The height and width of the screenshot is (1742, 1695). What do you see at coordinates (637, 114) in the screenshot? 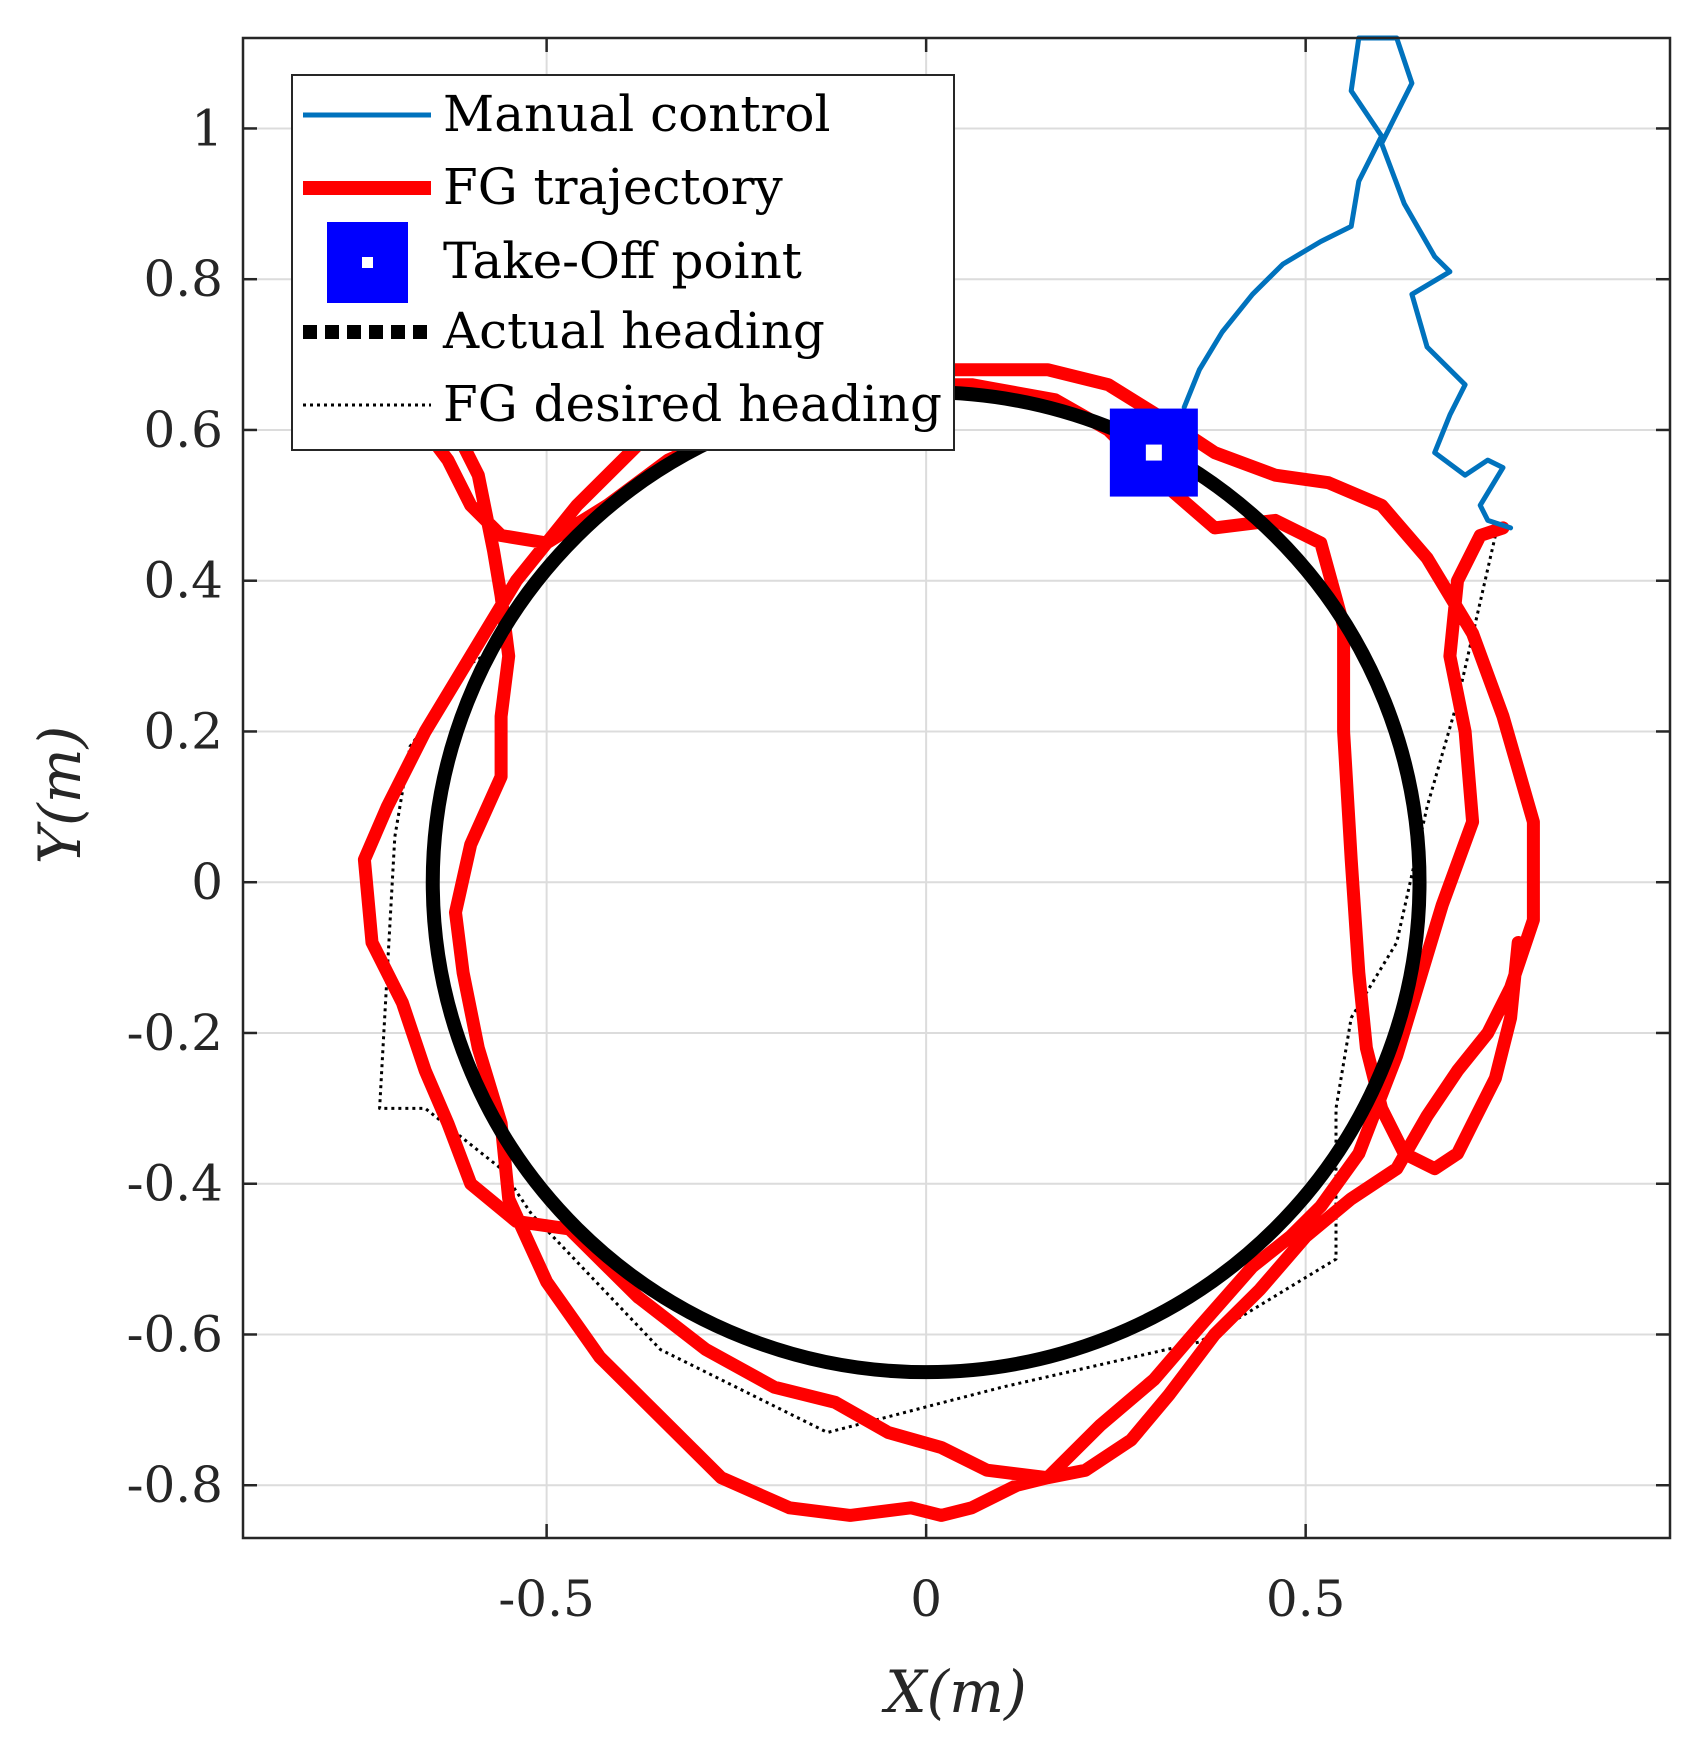
I see `legend-label-manual-control: Manual control` at bounding box center [637, 114].